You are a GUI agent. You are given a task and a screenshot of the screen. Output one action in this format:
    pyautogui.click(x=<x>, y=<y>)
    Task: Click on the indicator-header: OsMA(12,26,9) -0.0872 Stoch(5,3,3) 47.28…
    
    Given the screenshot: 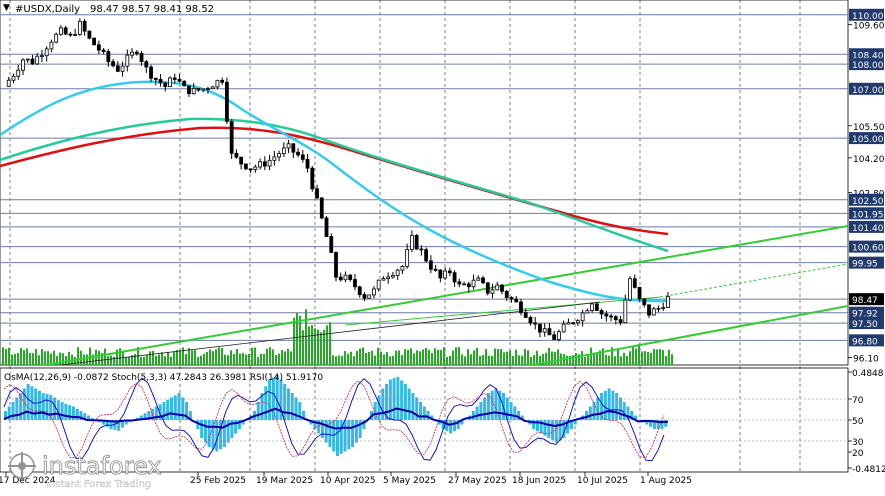 What is the action you would take?
    pyautogui.click(x=163, y=378)
    